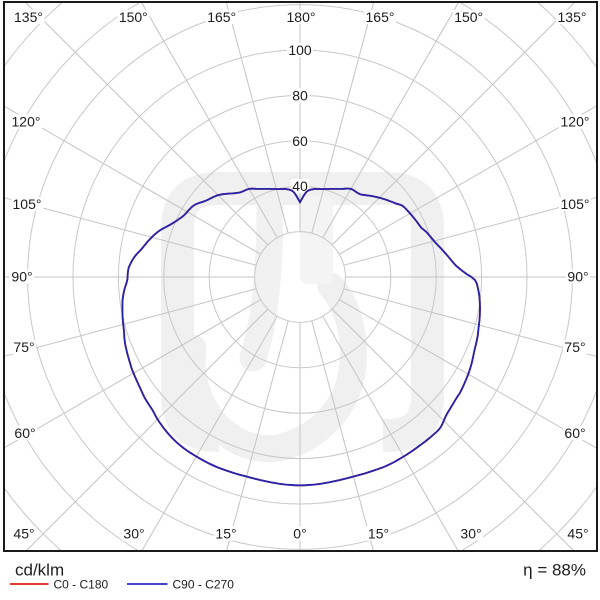  Describe the element at coordinates (39, 570) in the screenshot. I see `svg-text: cd/klm` at that location.